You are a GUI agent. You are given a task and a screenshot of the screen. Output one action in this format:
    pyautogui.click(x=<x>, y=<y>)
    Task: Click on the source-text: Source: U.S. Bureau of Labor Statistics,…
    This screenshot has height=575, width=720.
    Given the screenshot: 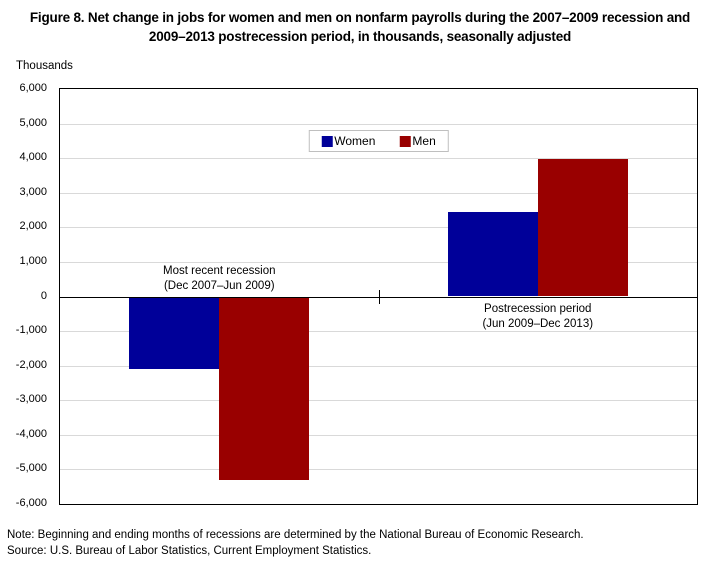 What is the action you would take?
    pyautogui.click(x=189, y=551)
    